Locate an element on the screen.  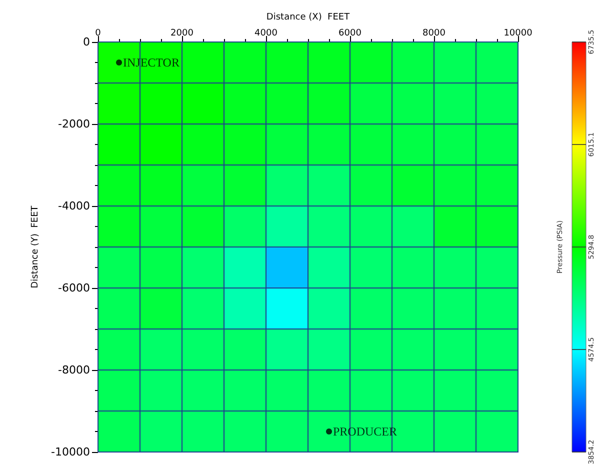
x-tick-label: 2000 is located at coordinates (182, 33).